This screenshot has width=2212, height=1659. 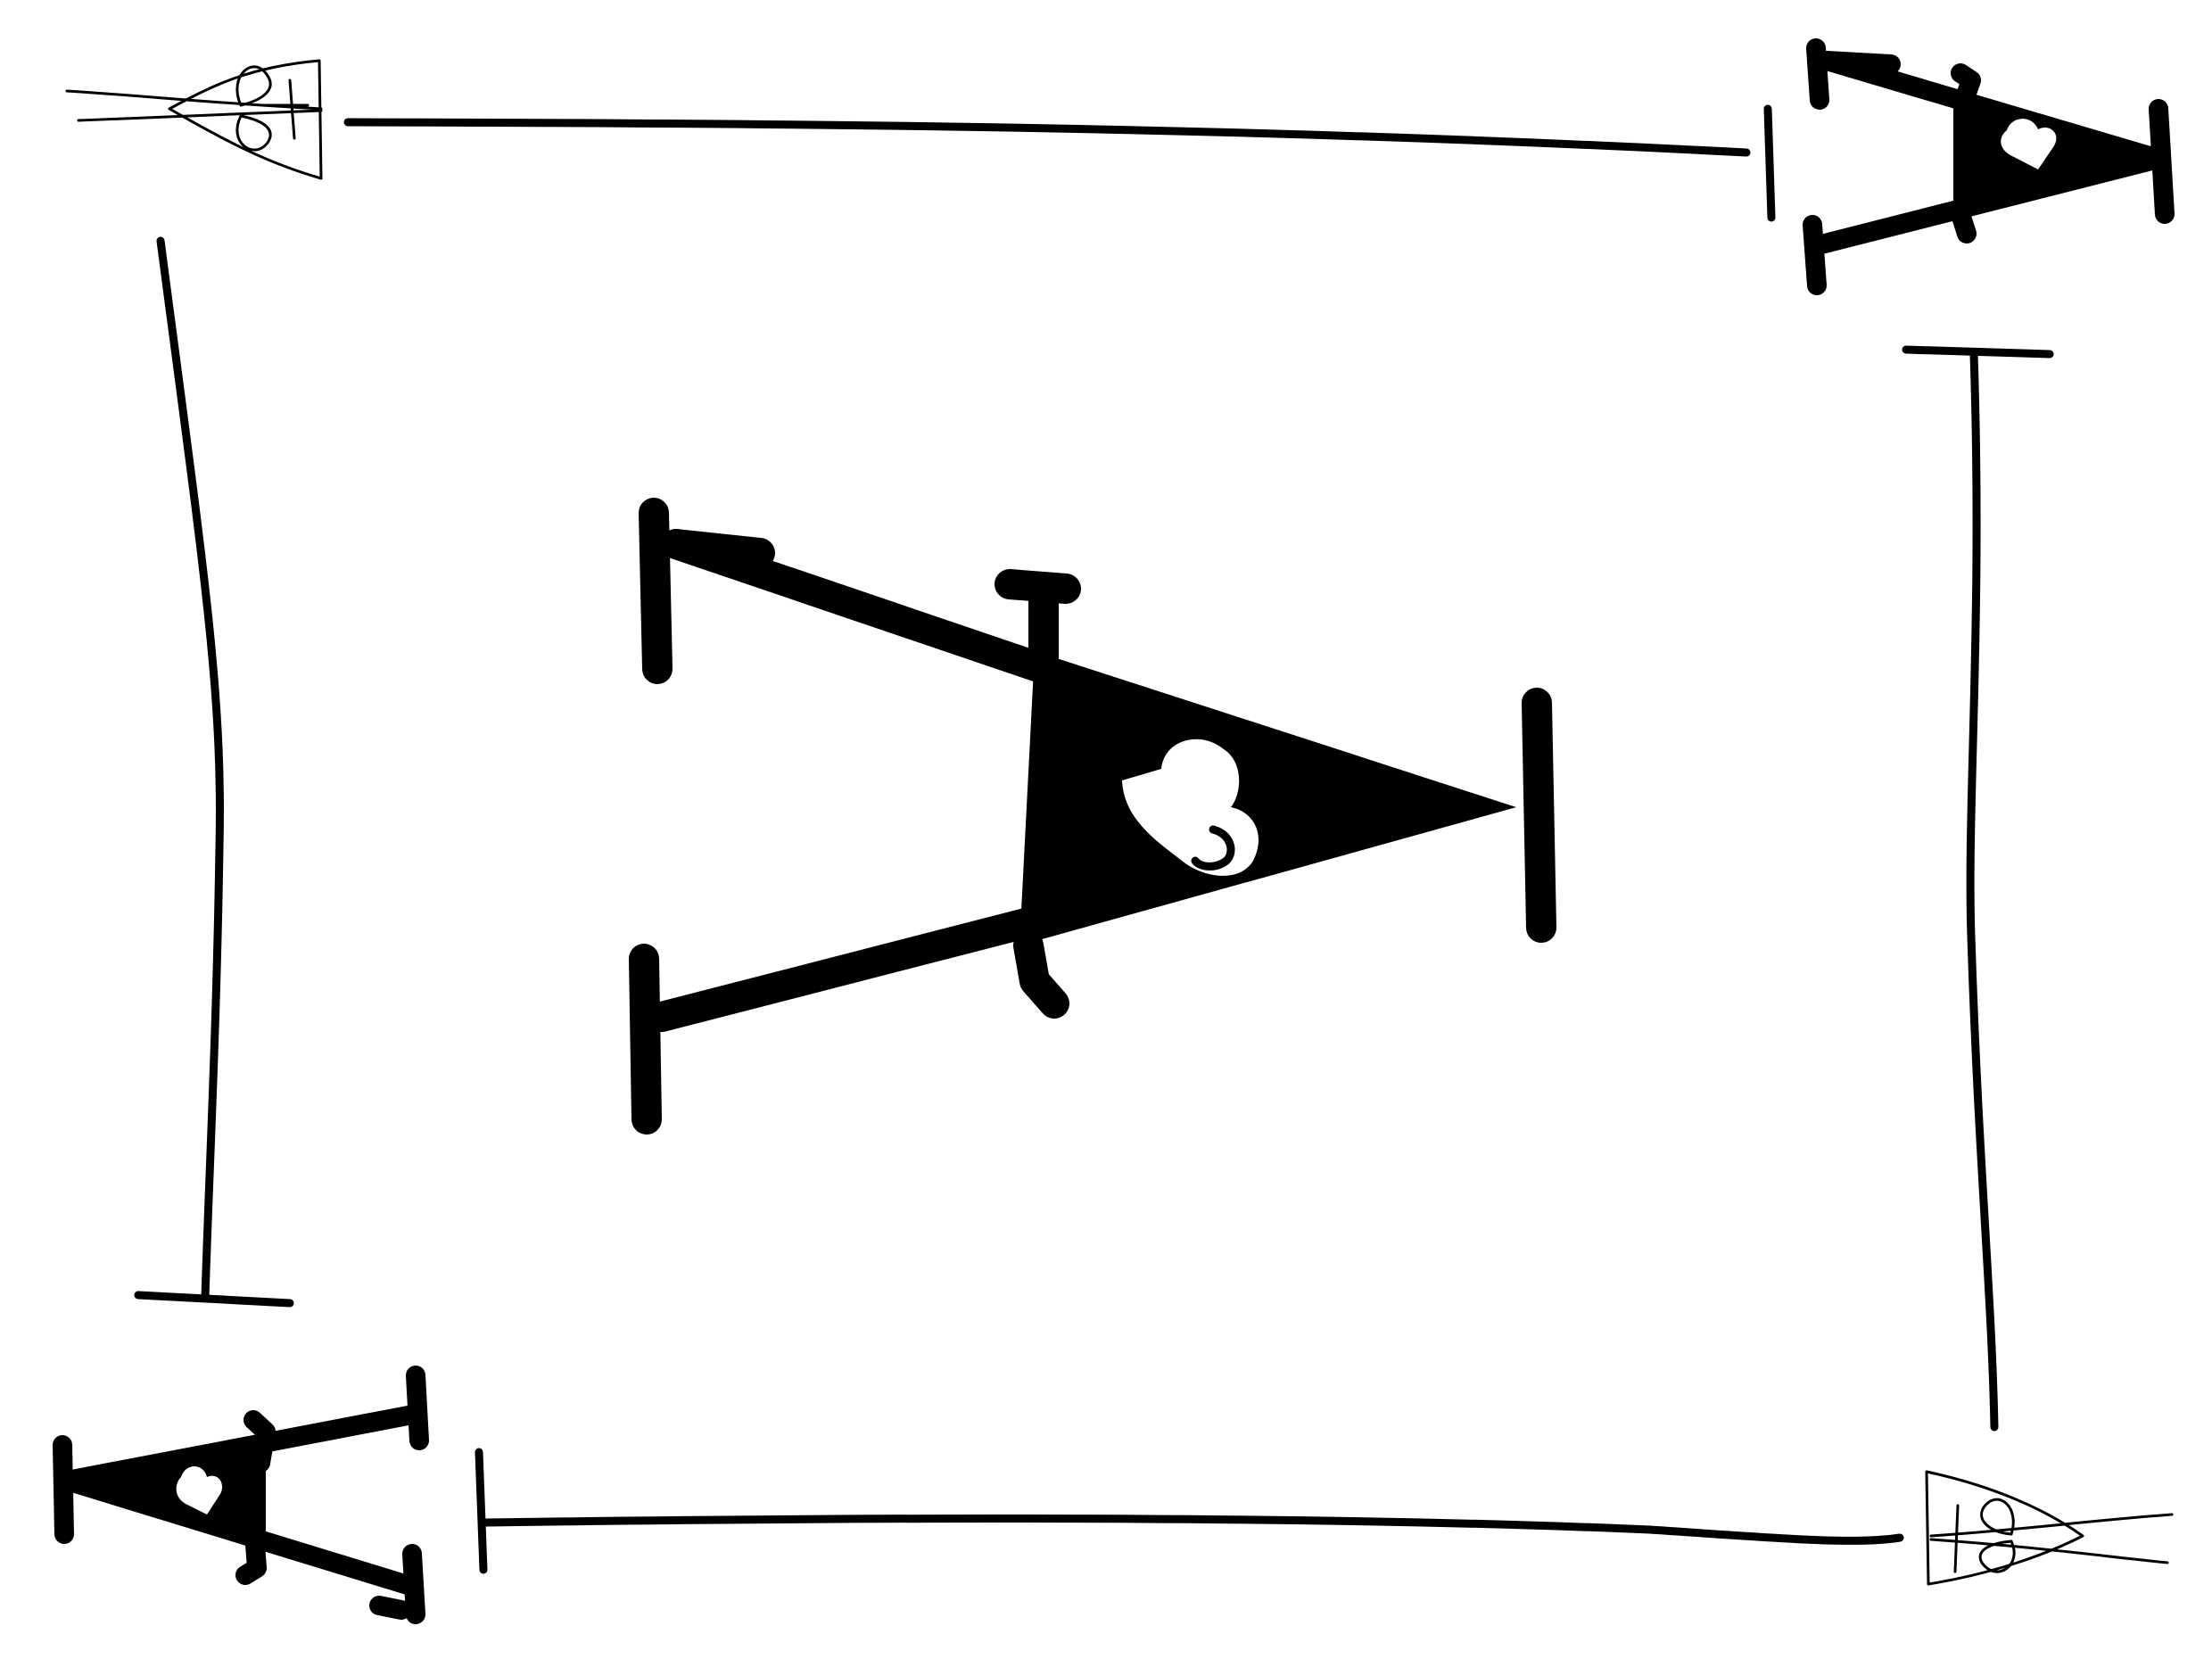 I want to click on bottom-border-line, so click(x=1193, y=1530).